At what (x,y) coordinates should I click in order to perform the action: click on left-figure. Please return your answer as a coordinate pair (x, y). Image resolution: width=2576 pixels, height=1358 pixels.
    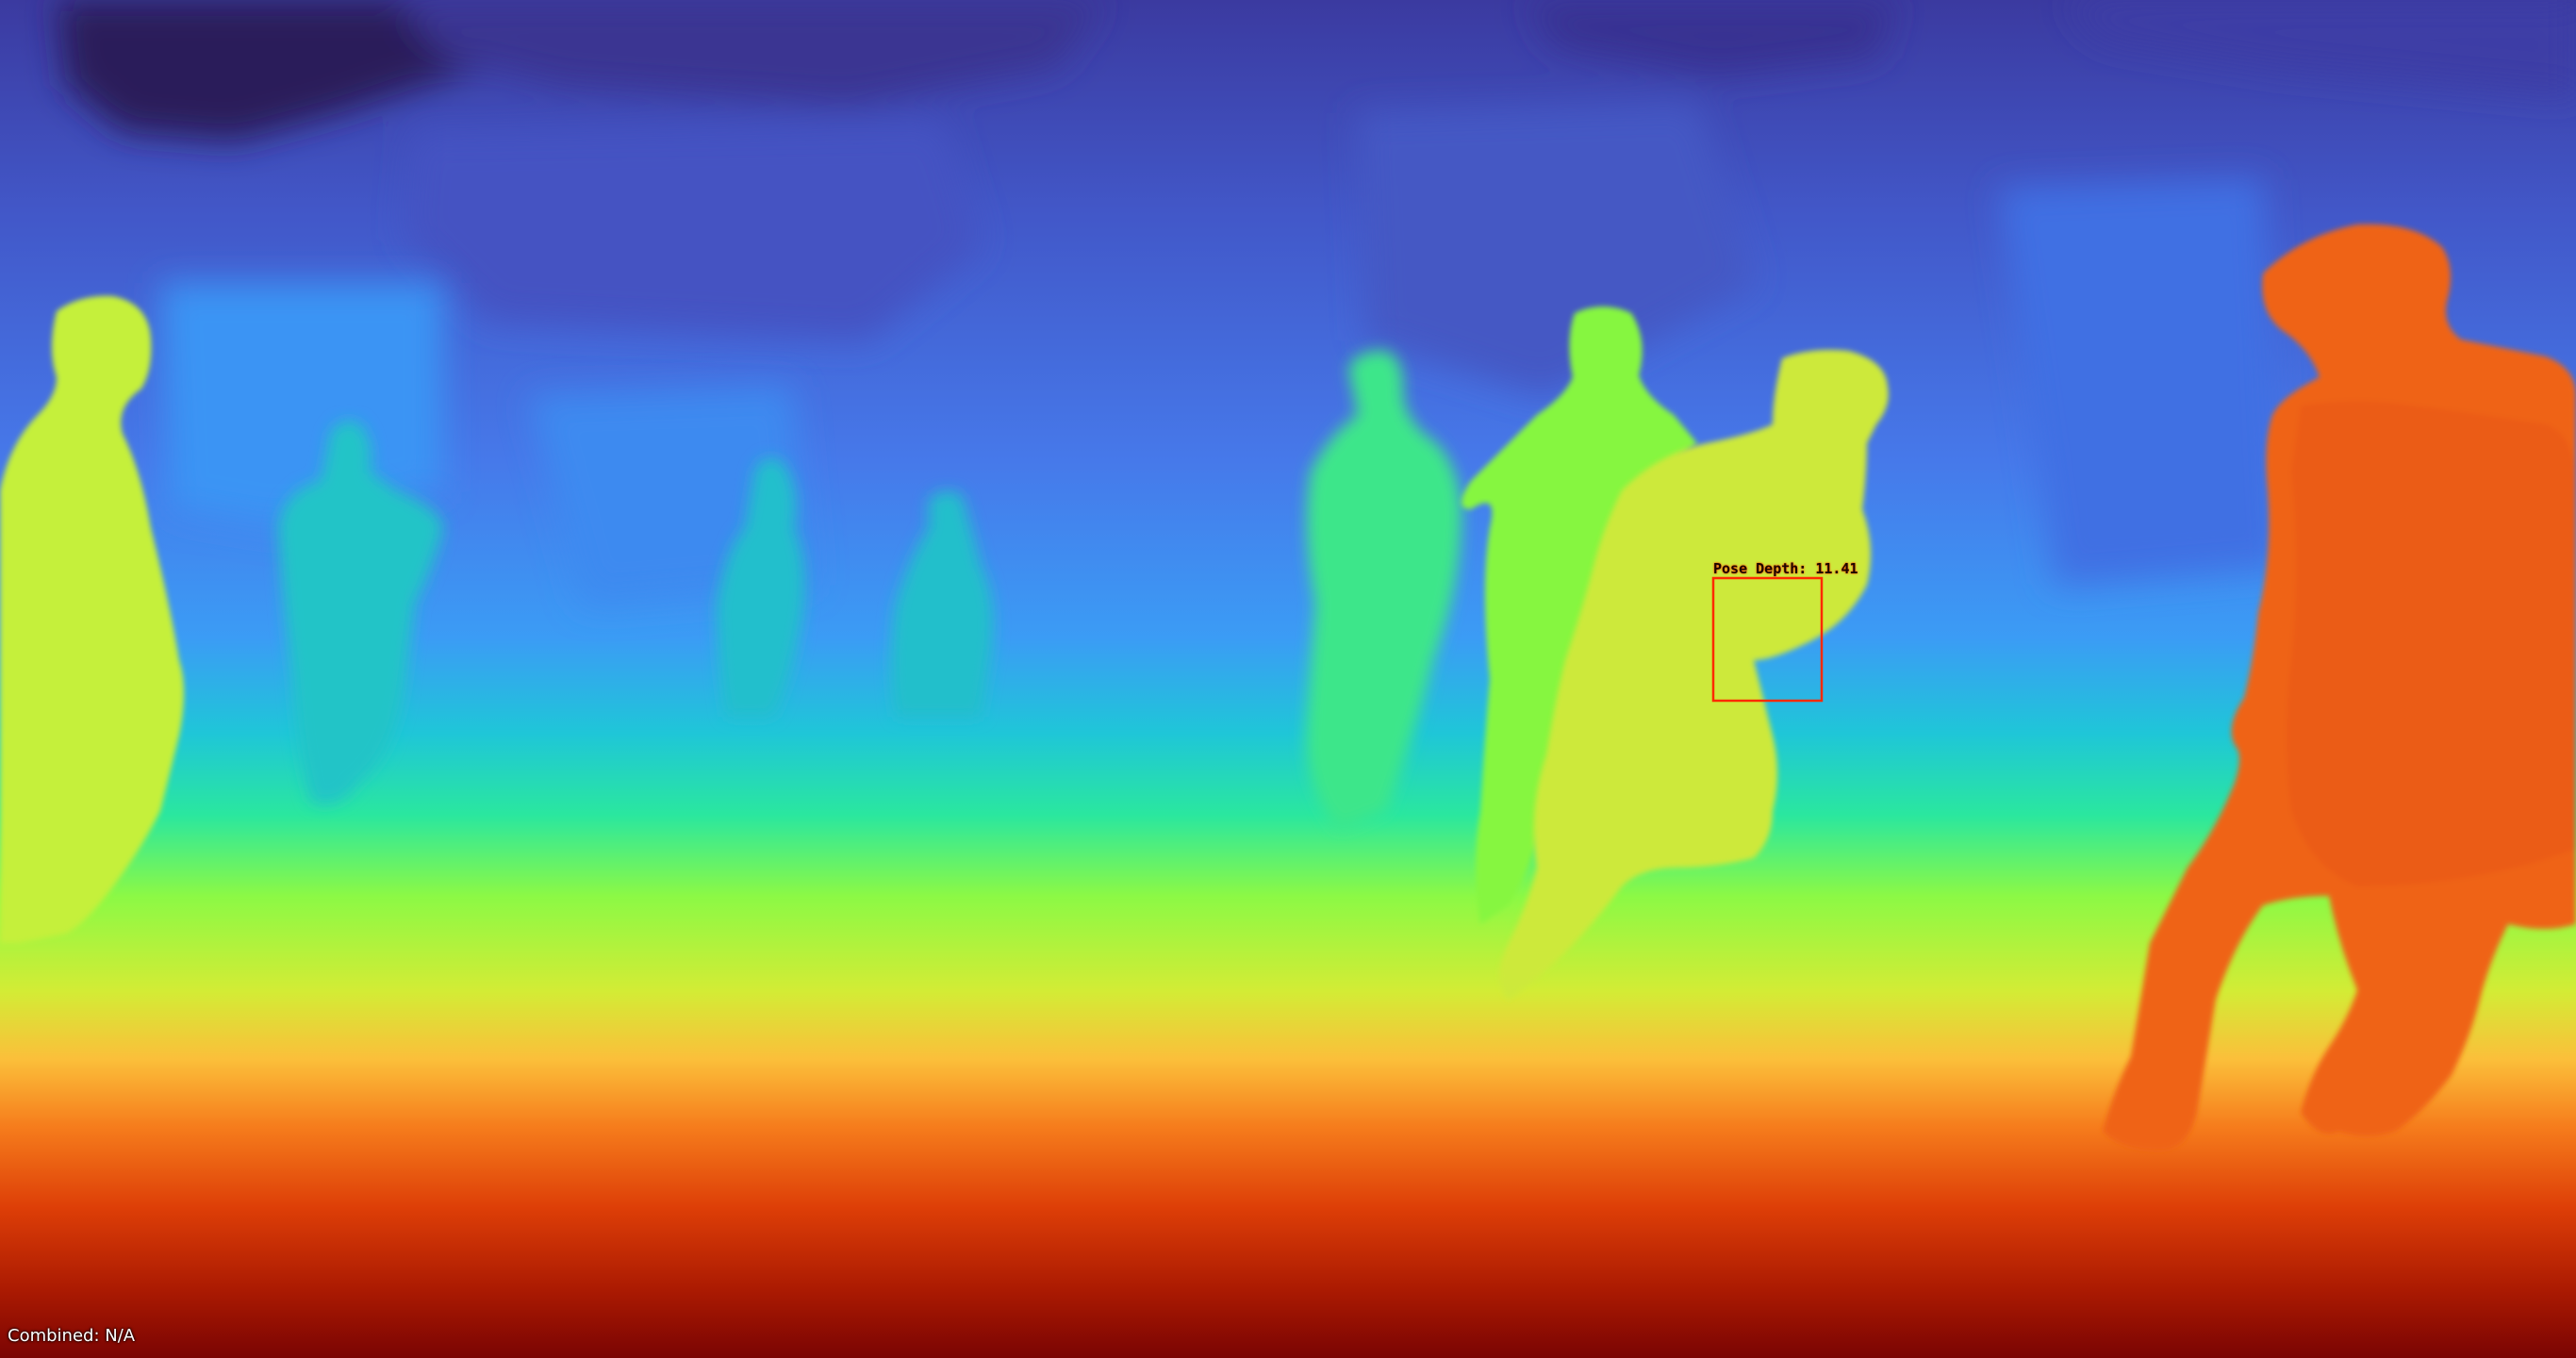
    Looking at the image, I should click on (92, 619).